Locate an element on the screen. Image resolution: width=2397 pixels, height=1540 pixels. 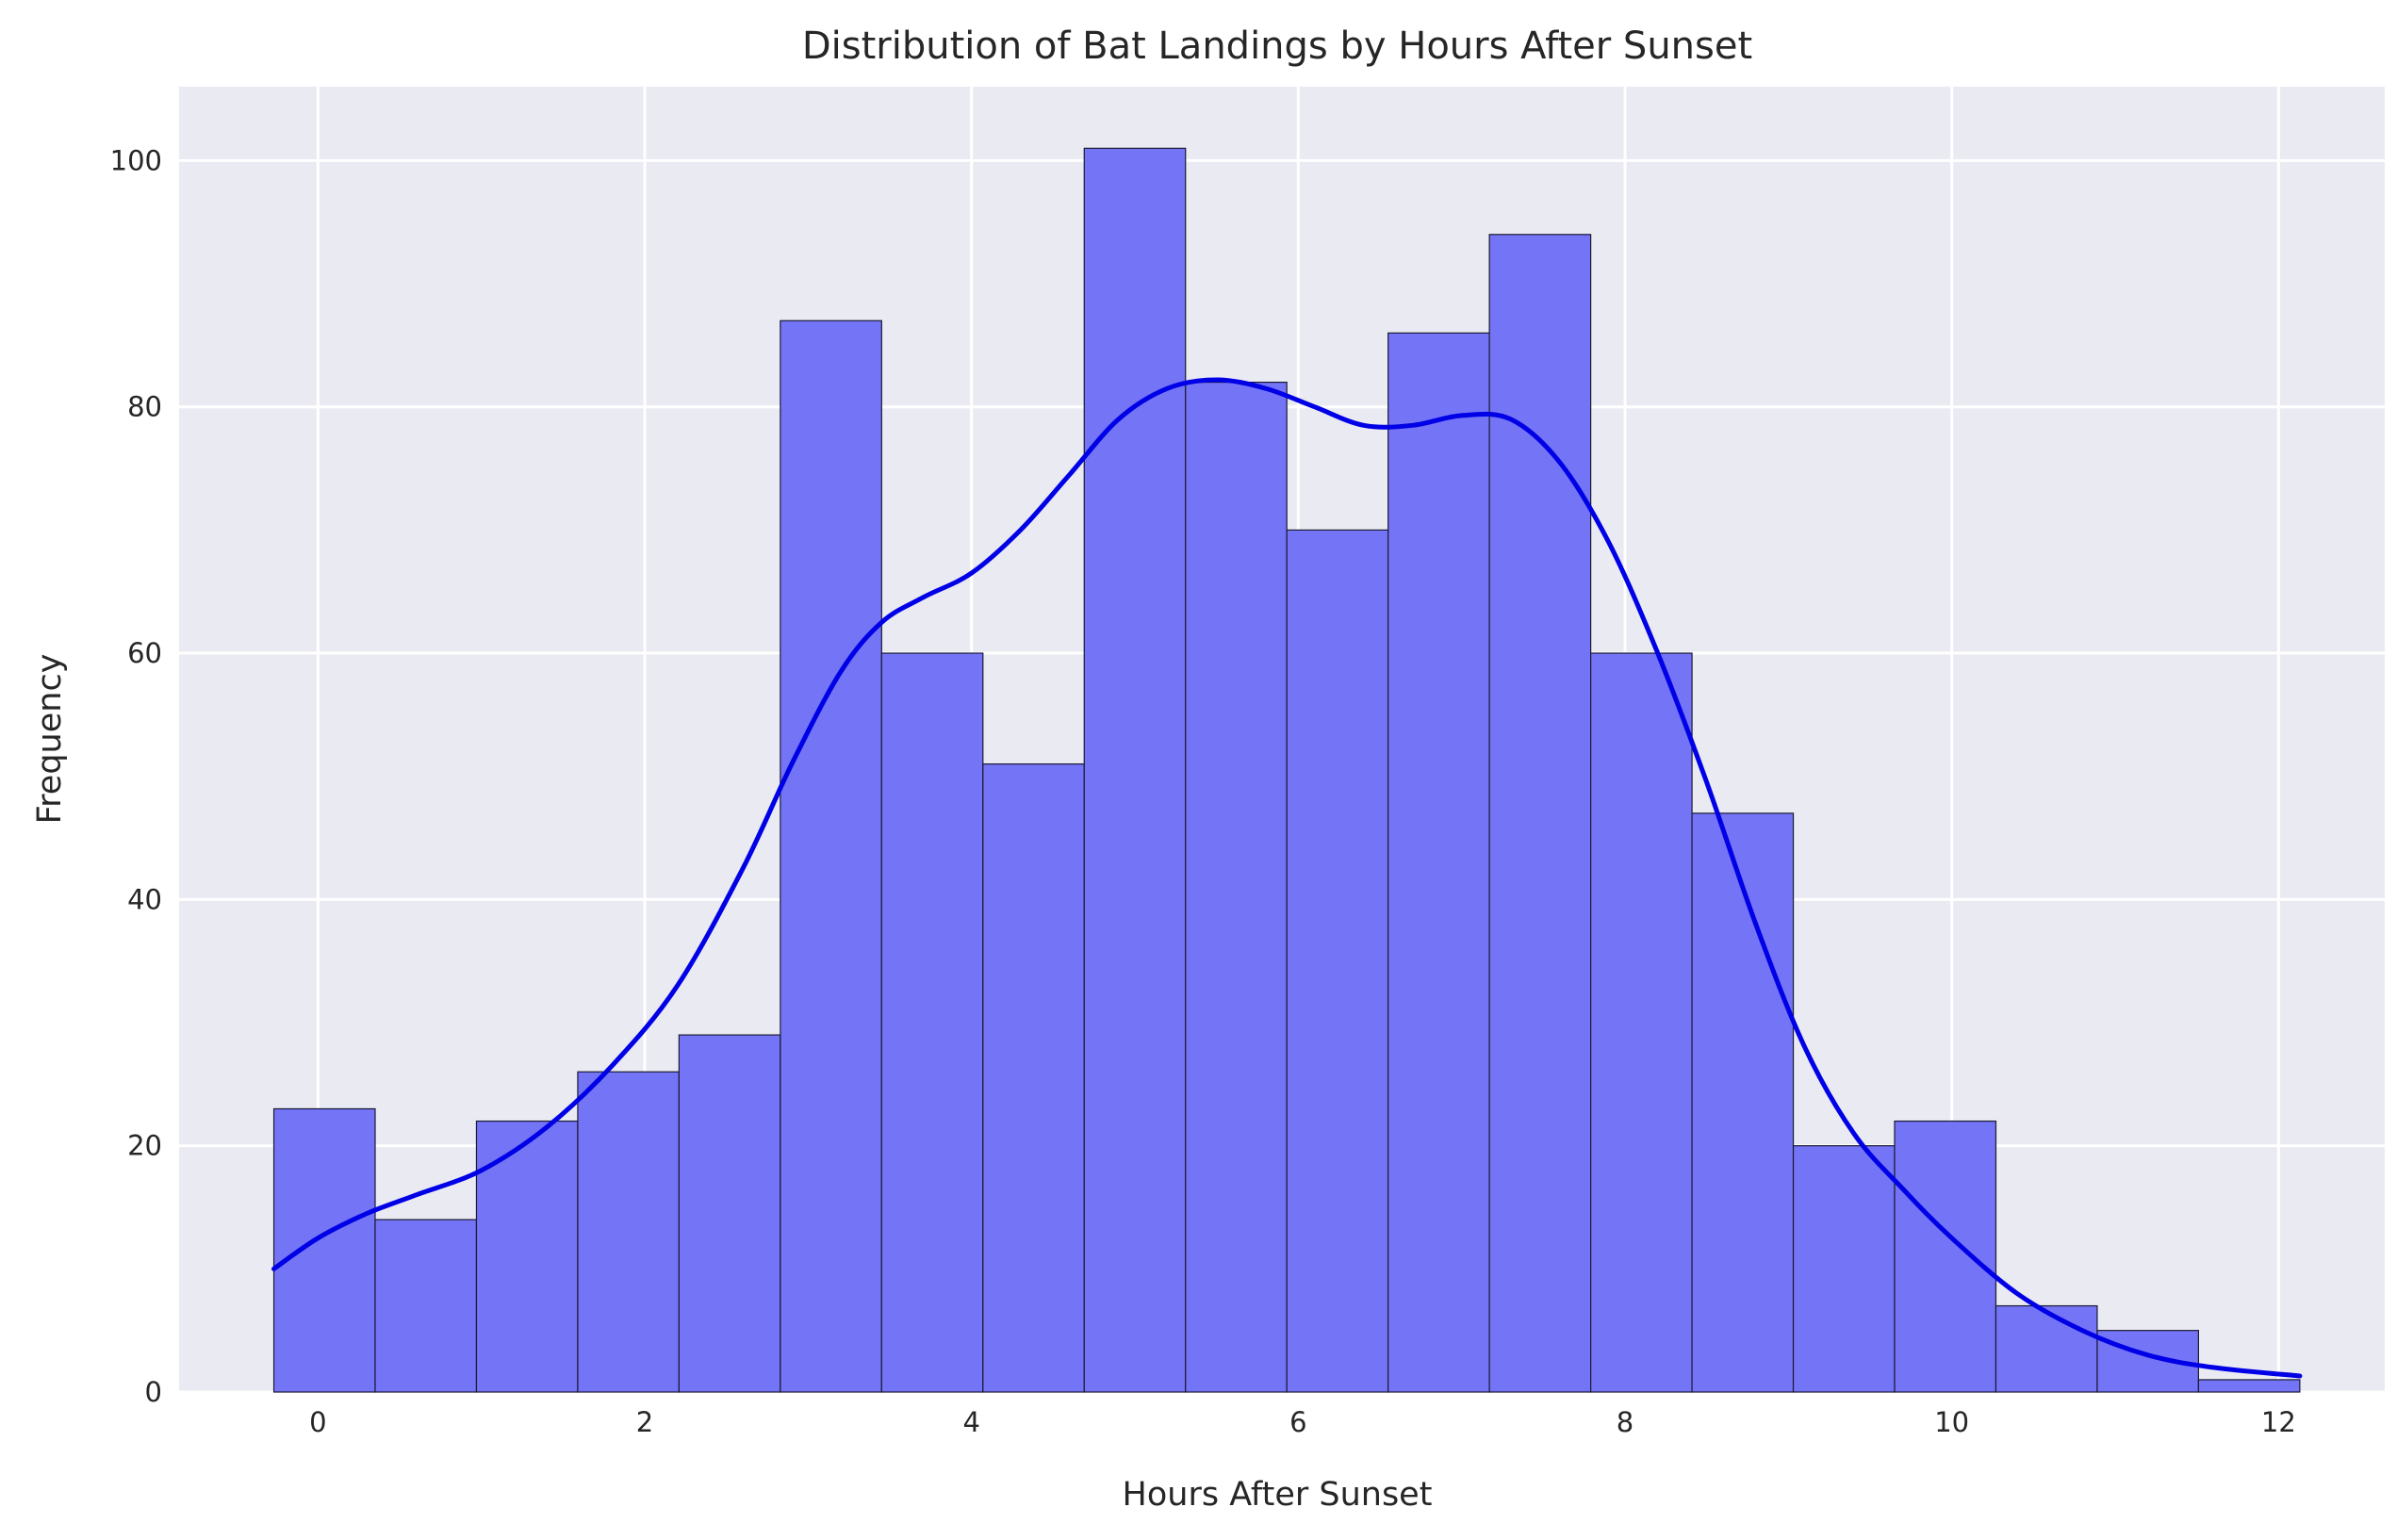
y-tick-label: 100 is located at coordinates (136, 160).